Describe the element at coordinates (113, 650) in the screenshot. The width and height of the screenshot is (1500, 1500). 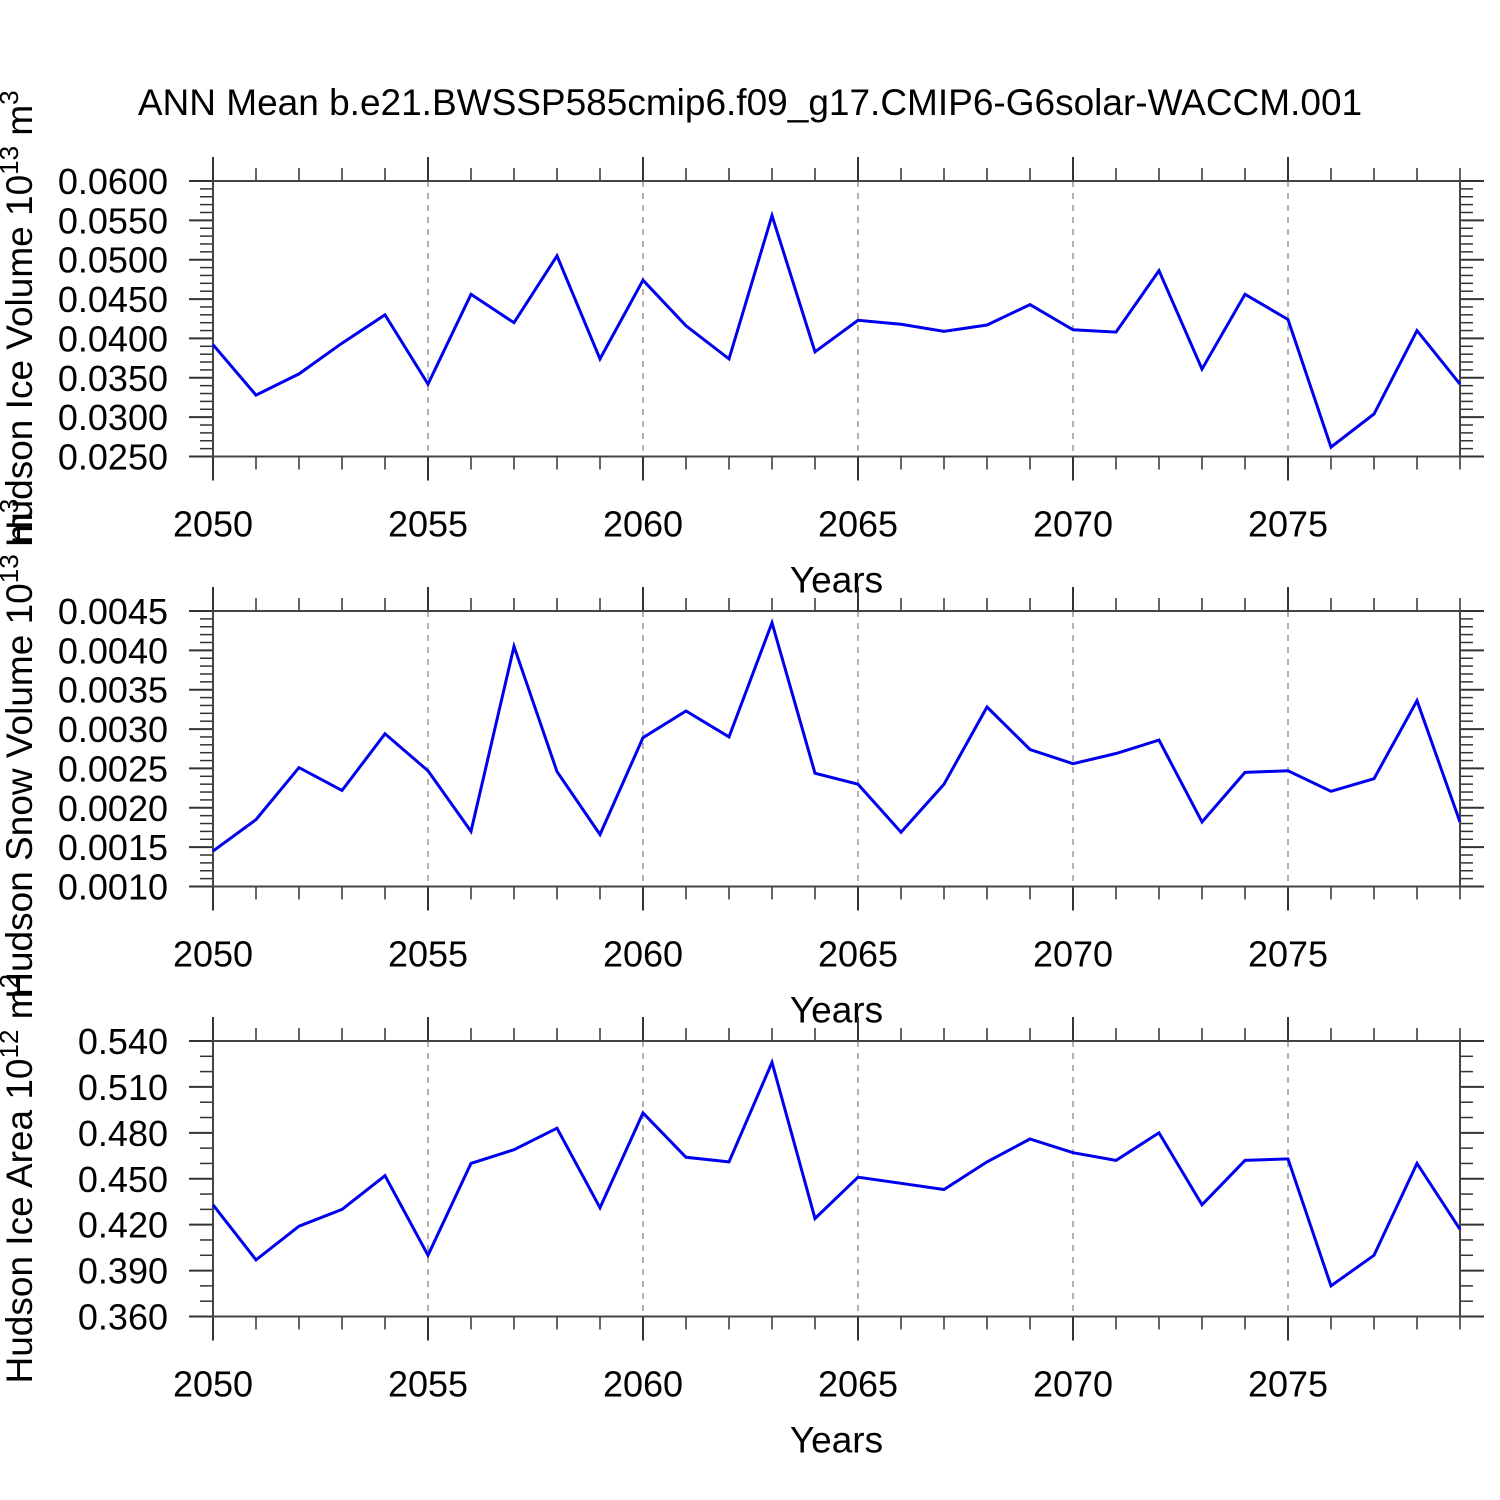
I see `y-tick-label: 0.0040` at that location.